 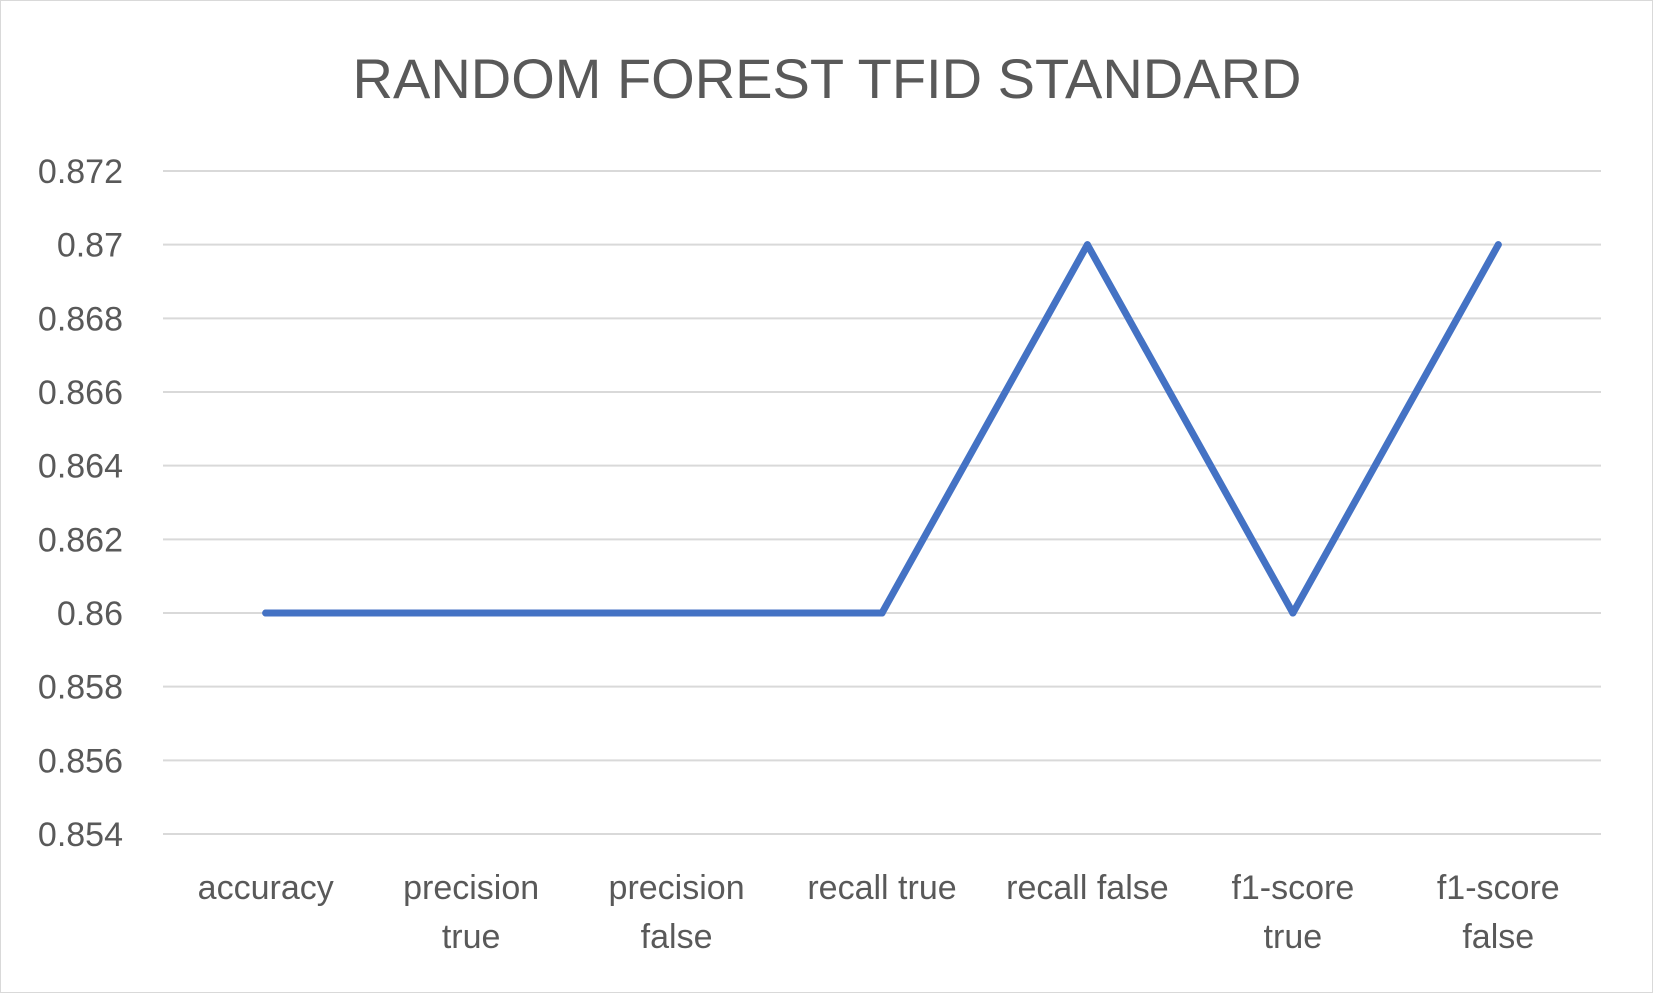 What do you see at coordinates (80, 172) in the screenshot?
I see `y-tick-label: 0.872` at bounding box center [80, 172].